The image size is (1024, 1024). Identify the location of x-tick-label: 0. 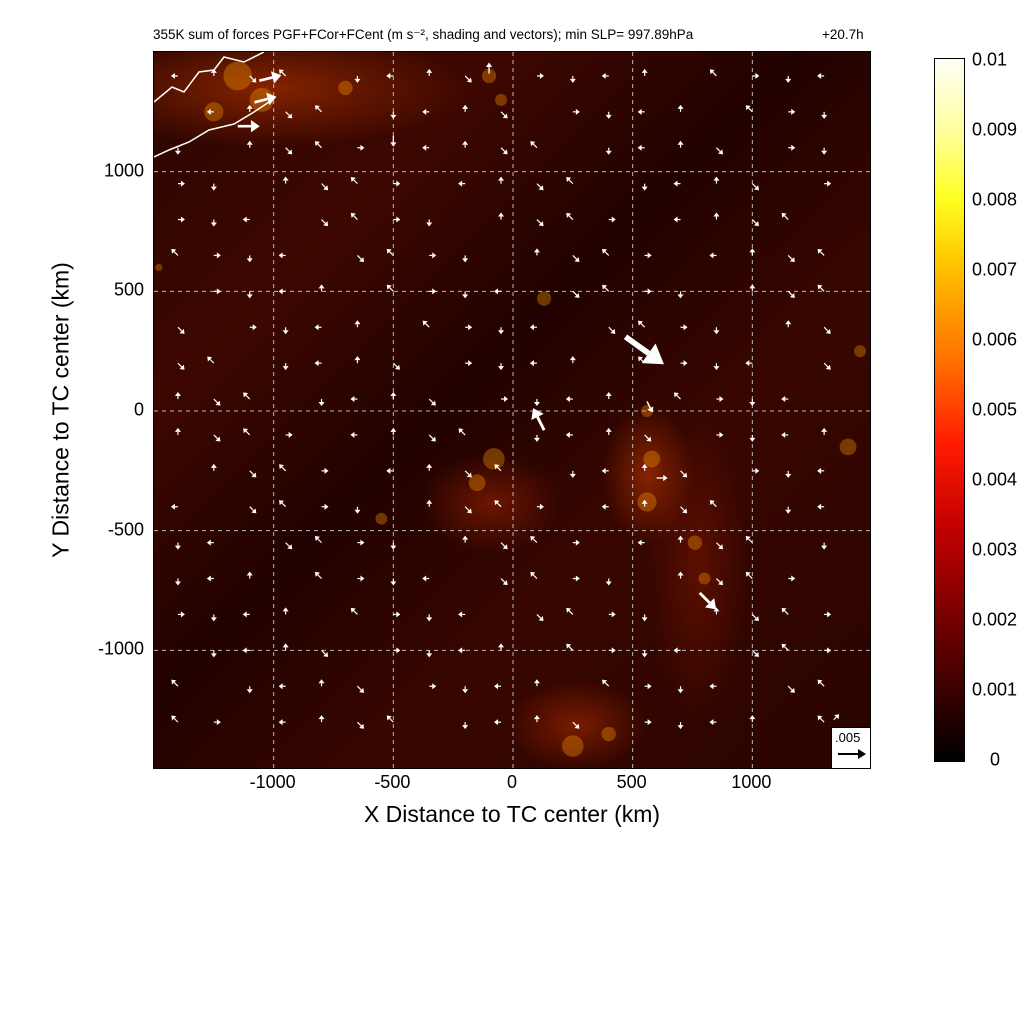
(512, 782).